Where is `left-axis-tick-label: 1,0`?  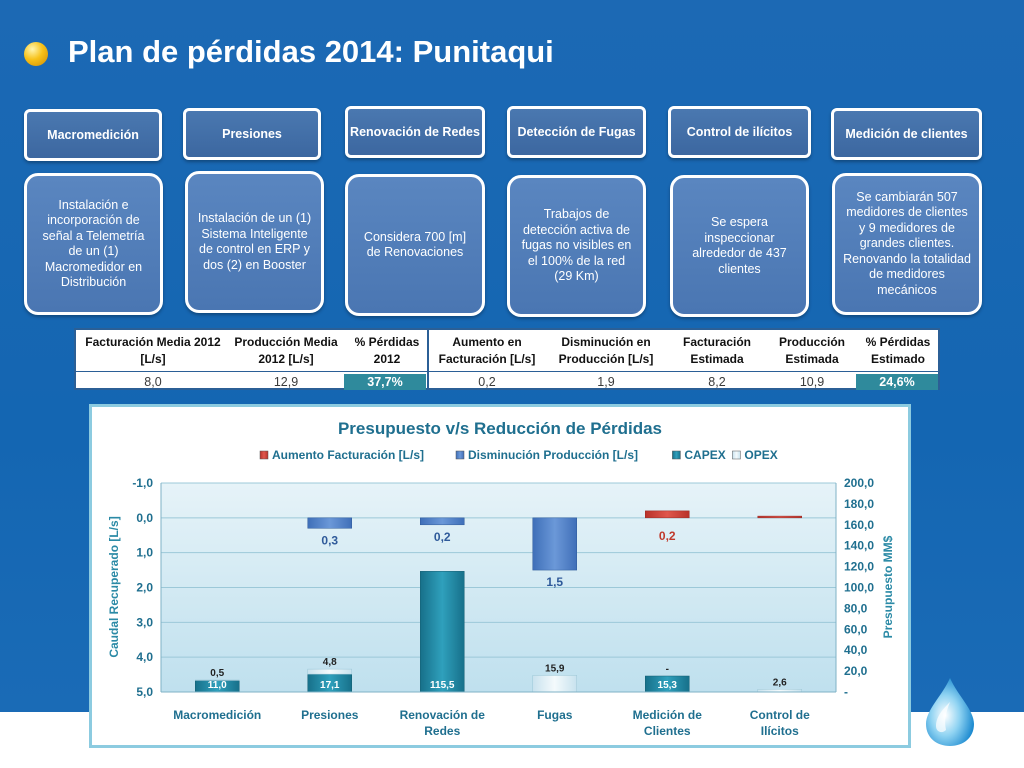
left-axis-tick-label: 1,0 is located at coordinates (144, 553).